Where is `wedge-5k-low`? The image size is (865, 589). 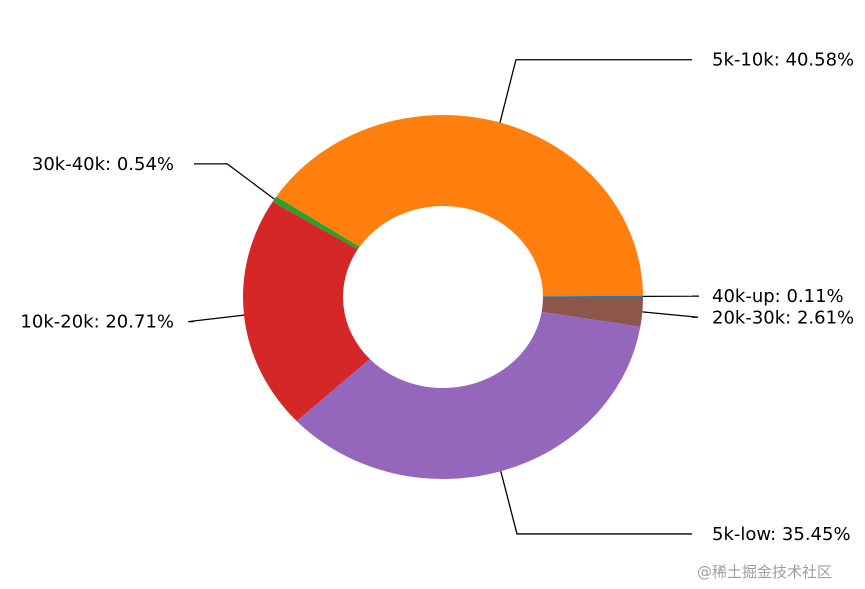
wedge-5k-low is located at coordinates (468, 395).